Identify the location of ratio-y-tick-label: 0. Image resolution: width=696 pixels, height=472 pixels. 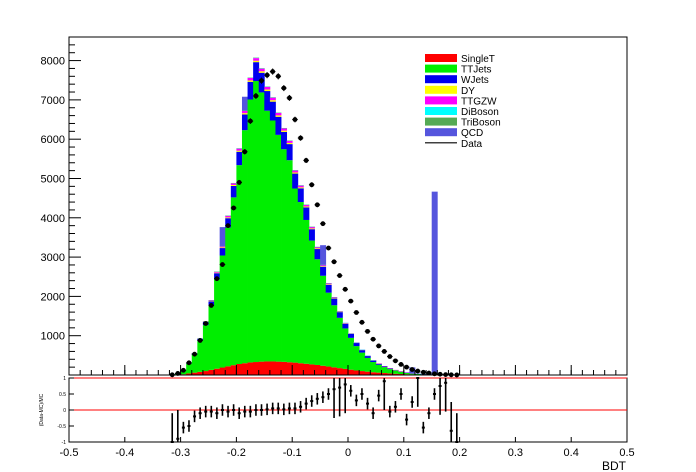
(64, 411).